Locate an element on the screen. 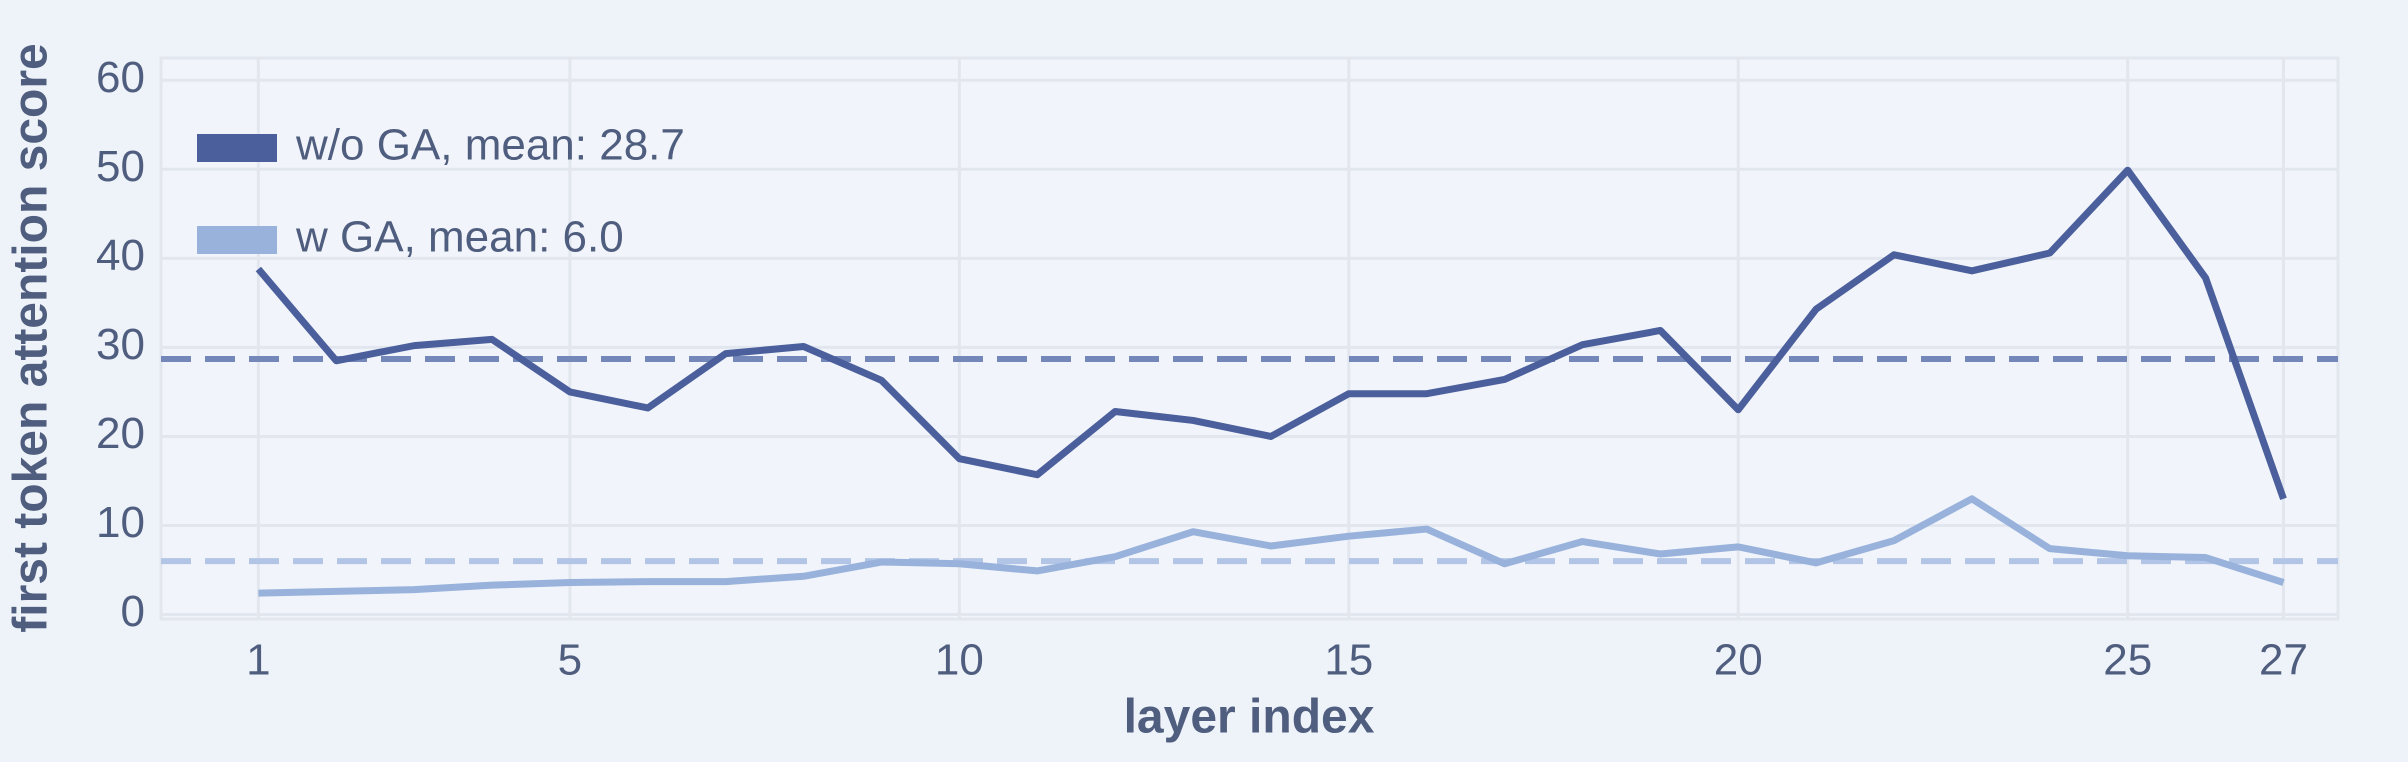 The width and height of the screenshot is (2408, 762). y-tick-label: 20 is located at coordinates (120, 433).